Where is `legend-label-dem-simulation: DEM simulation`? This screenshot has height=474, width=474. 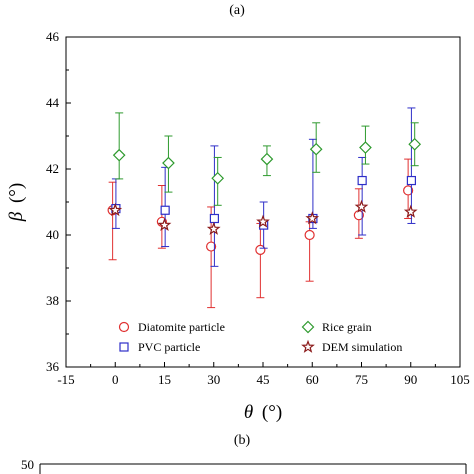
legend-label-dem-simulation: DEM simulation is located at coordinates (362, 347).